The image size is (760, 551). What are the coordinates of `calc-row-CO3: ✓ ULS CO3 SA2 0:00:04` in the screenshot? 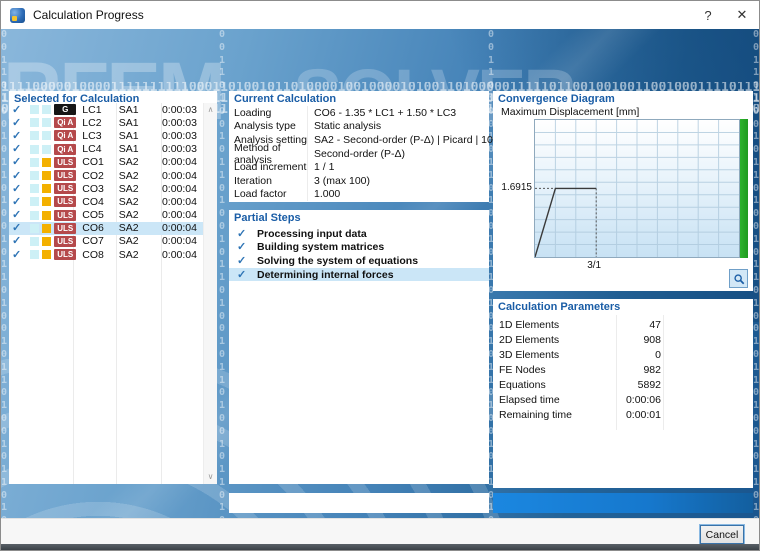 It's located at (106, 188).